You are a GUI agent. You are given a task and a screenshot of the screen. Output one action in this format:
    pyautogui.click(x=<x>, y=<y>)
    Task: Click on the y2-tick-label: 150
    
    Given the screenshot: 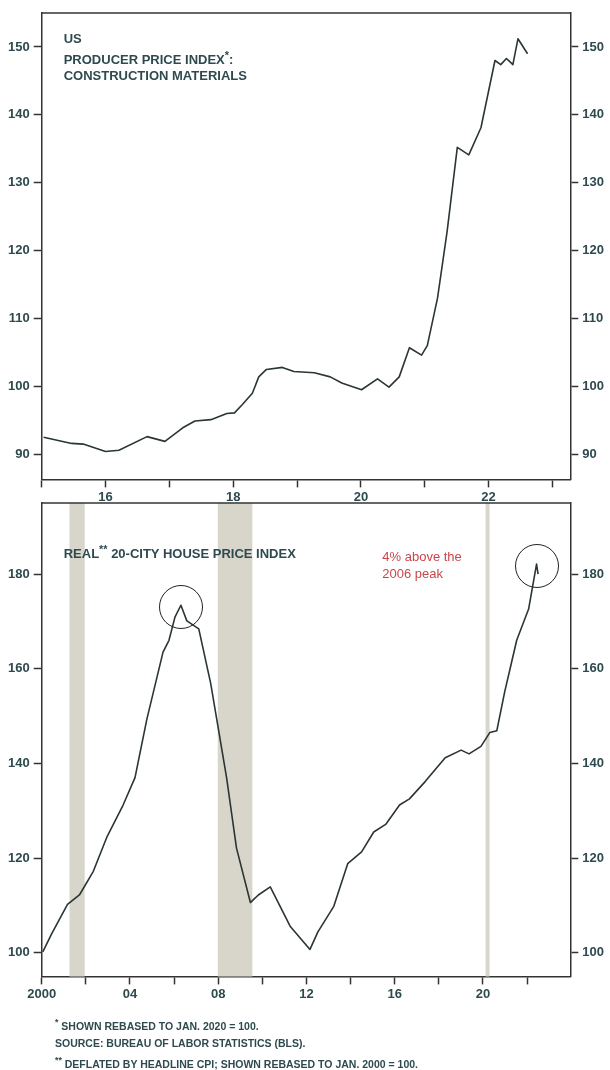 What is the action you would take?
    pyautogui.click(x=593, y=46)
    